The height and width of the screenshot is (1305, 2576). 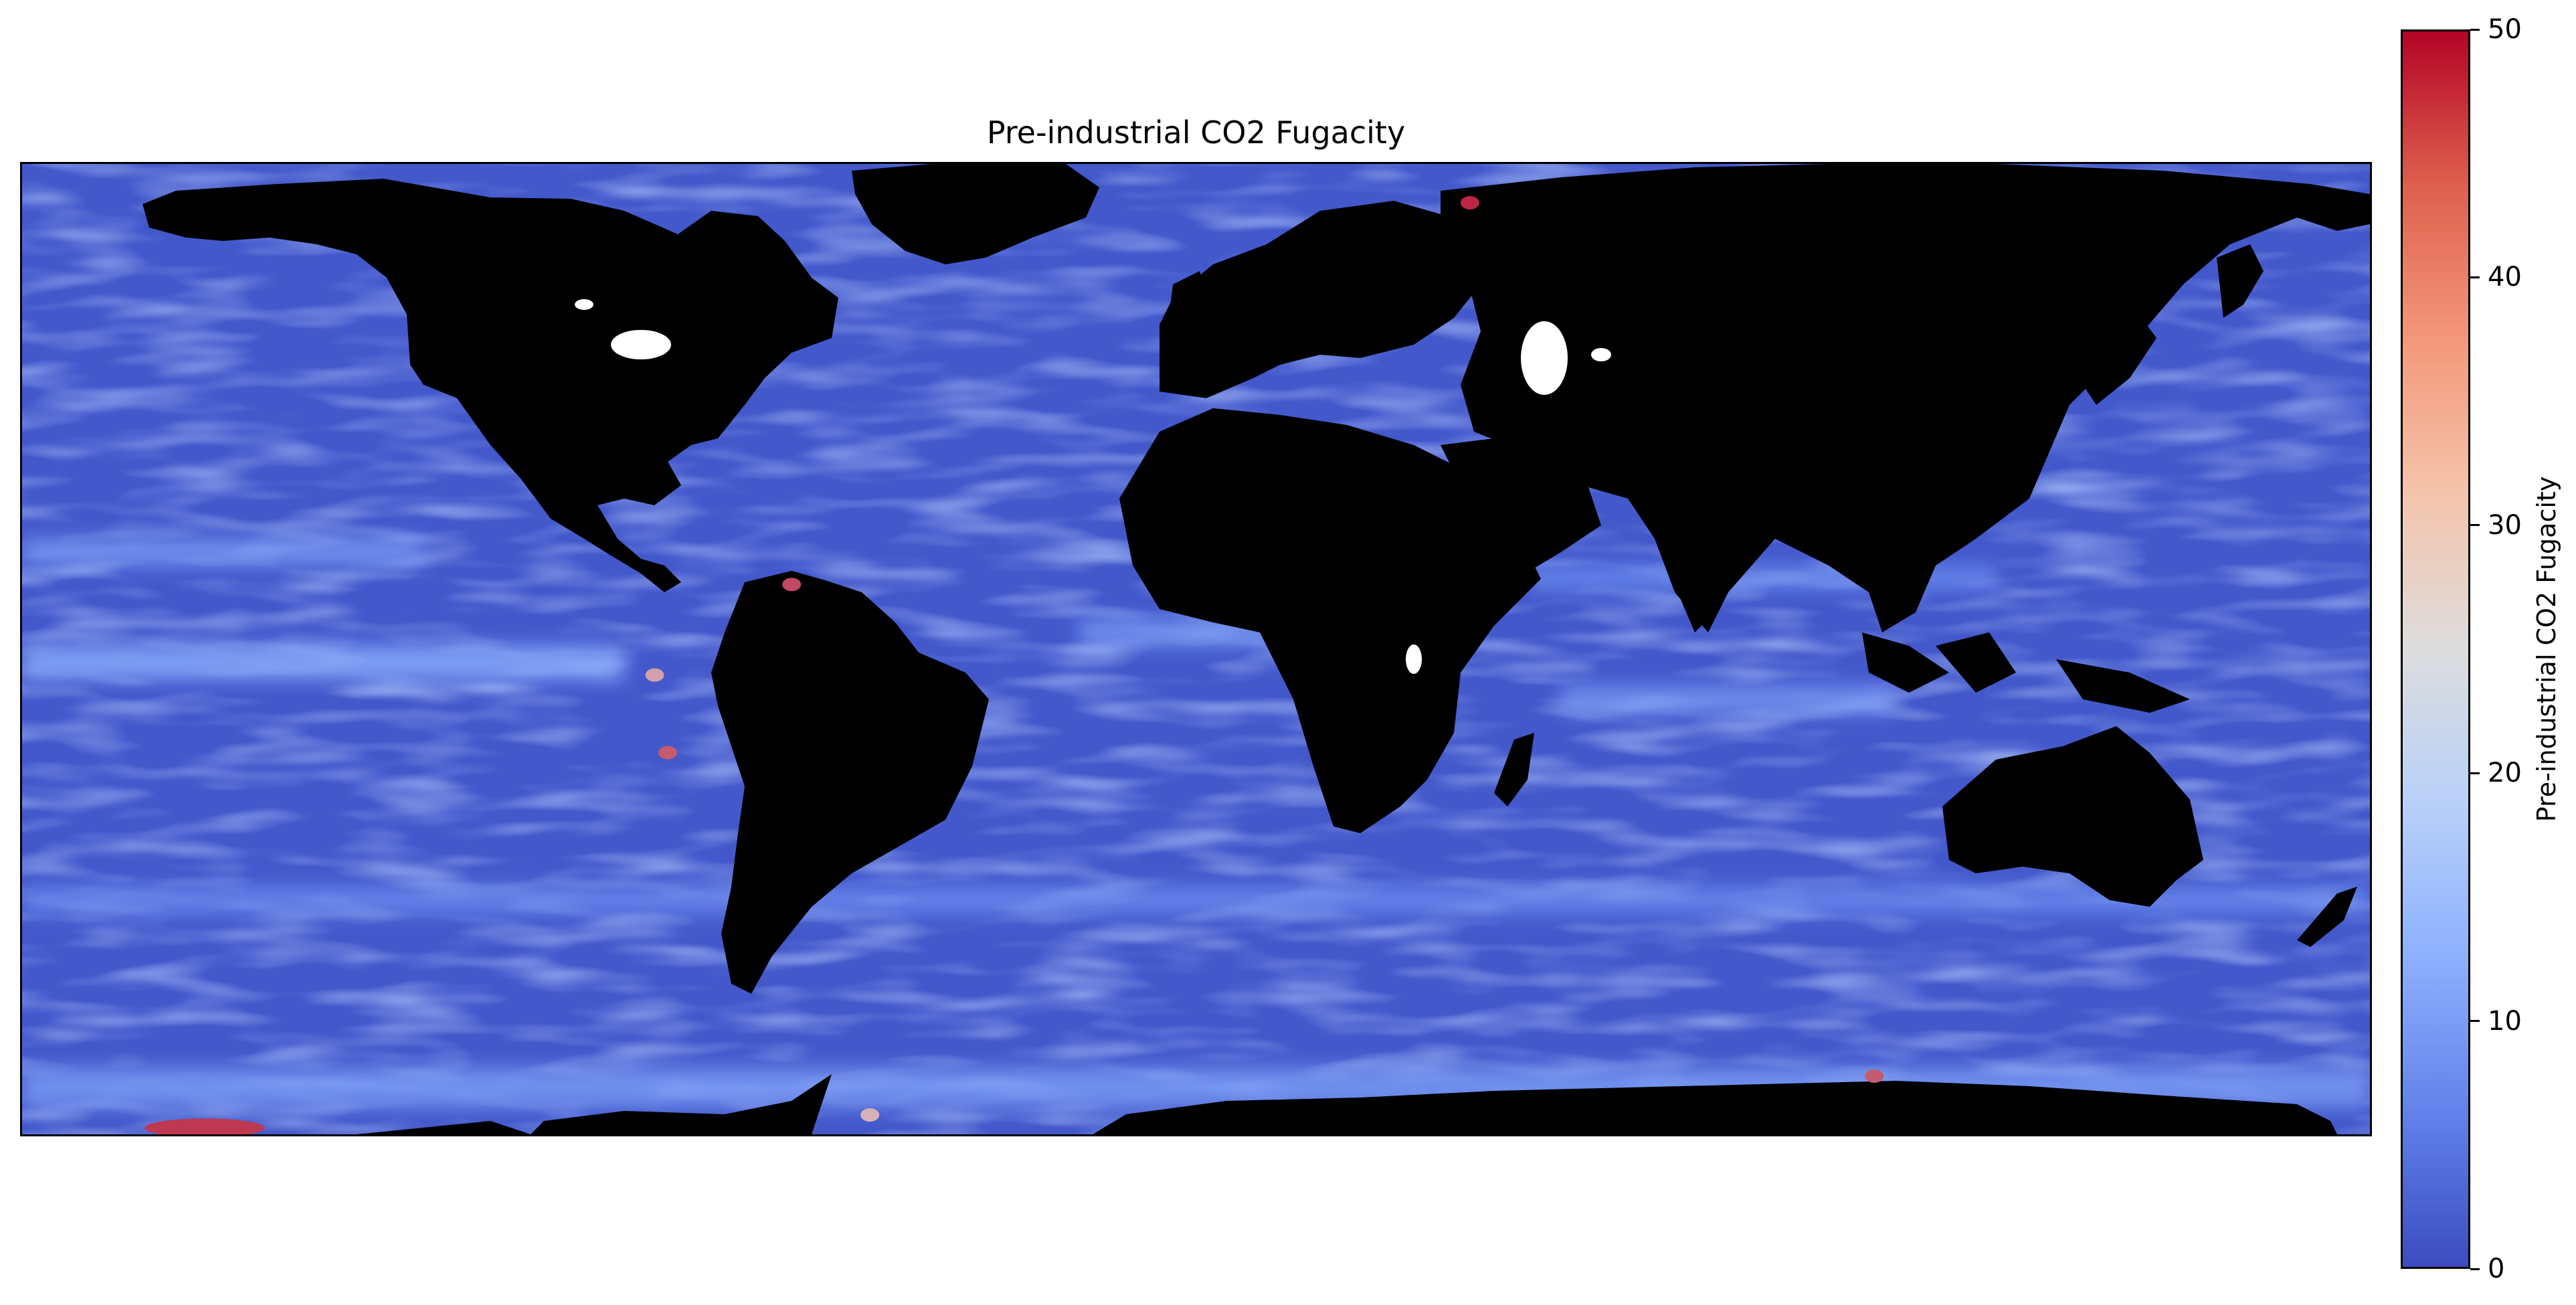 I want to click on colorbar, so click(x=2435, y=649).